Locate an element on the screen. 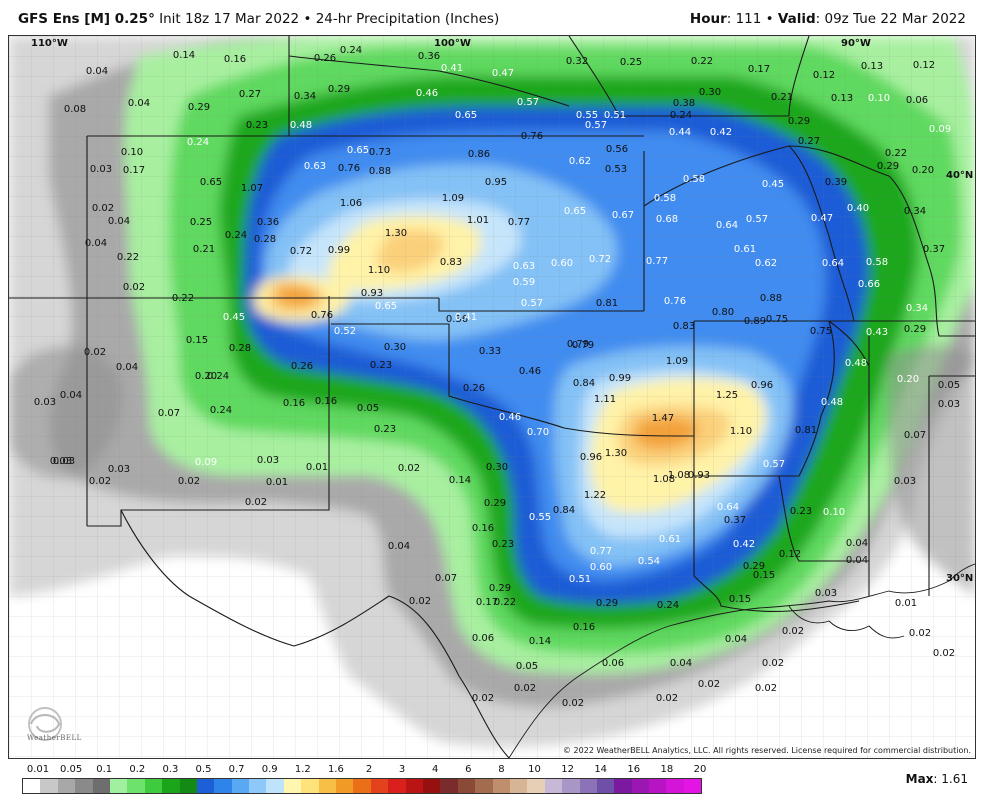  legend-tick-label: 8 is located at coordinates (501, 769).